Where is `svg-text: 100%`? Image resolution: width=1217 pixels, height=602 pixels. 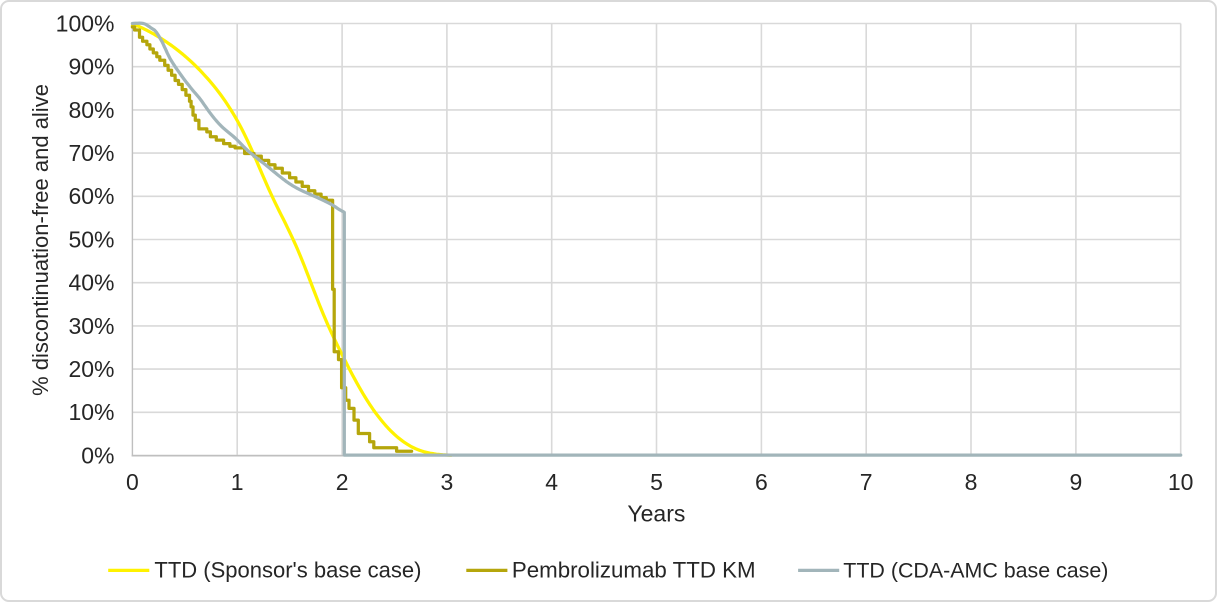 svg-text: 100% is located at coordinates (85, 23).